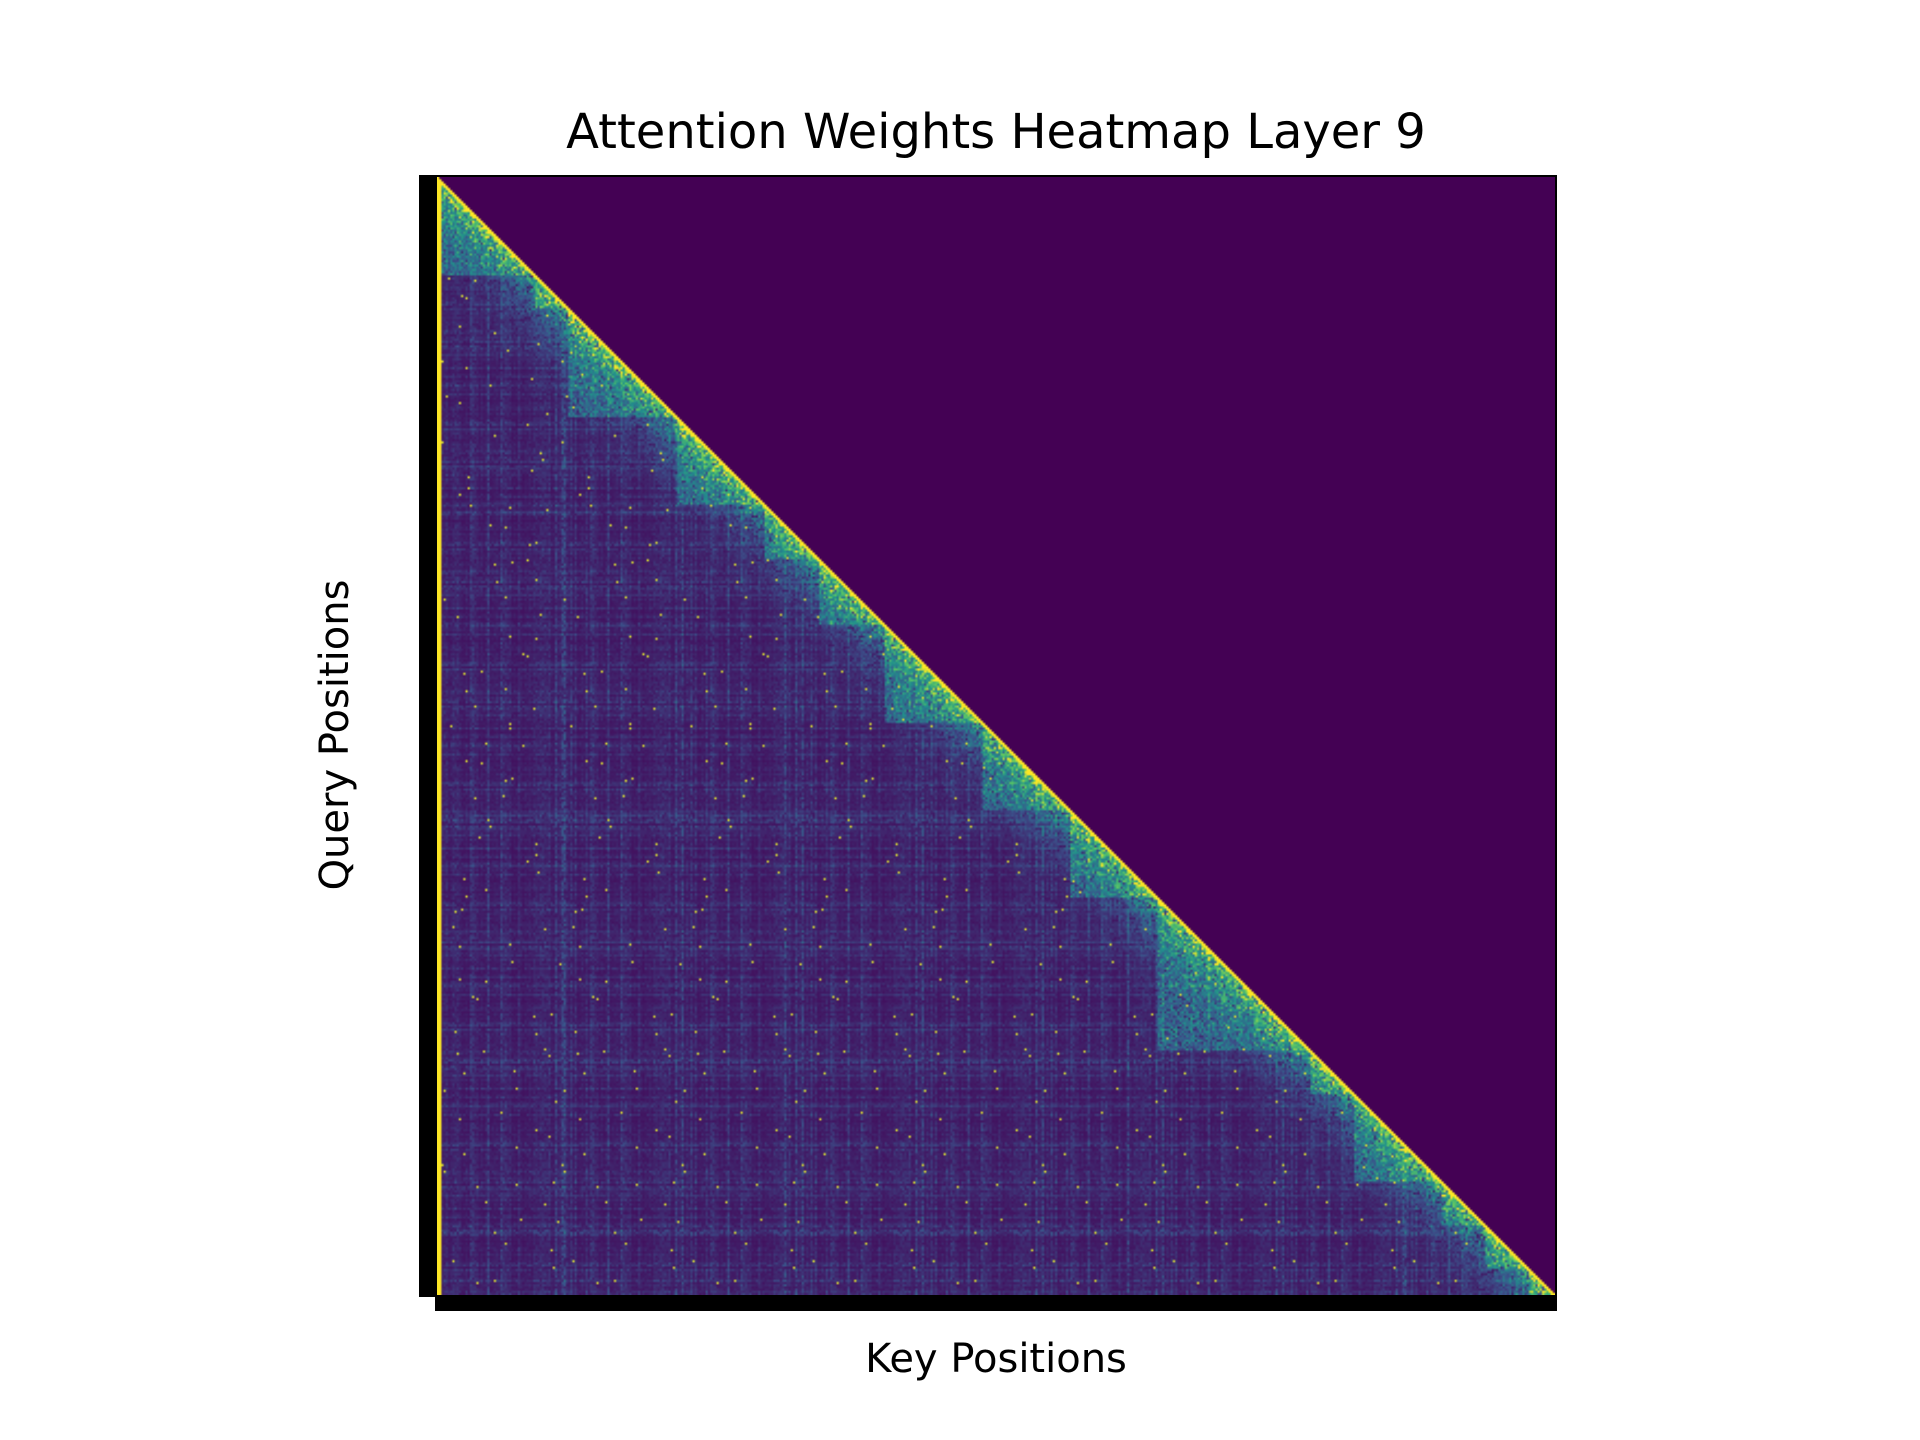 The width and height of the screenshot is (1920, 1440). What do you see at coordinates (996, 1304) in the screenshot?
I see `x-axis-line` at bounding box center [996, 1304].